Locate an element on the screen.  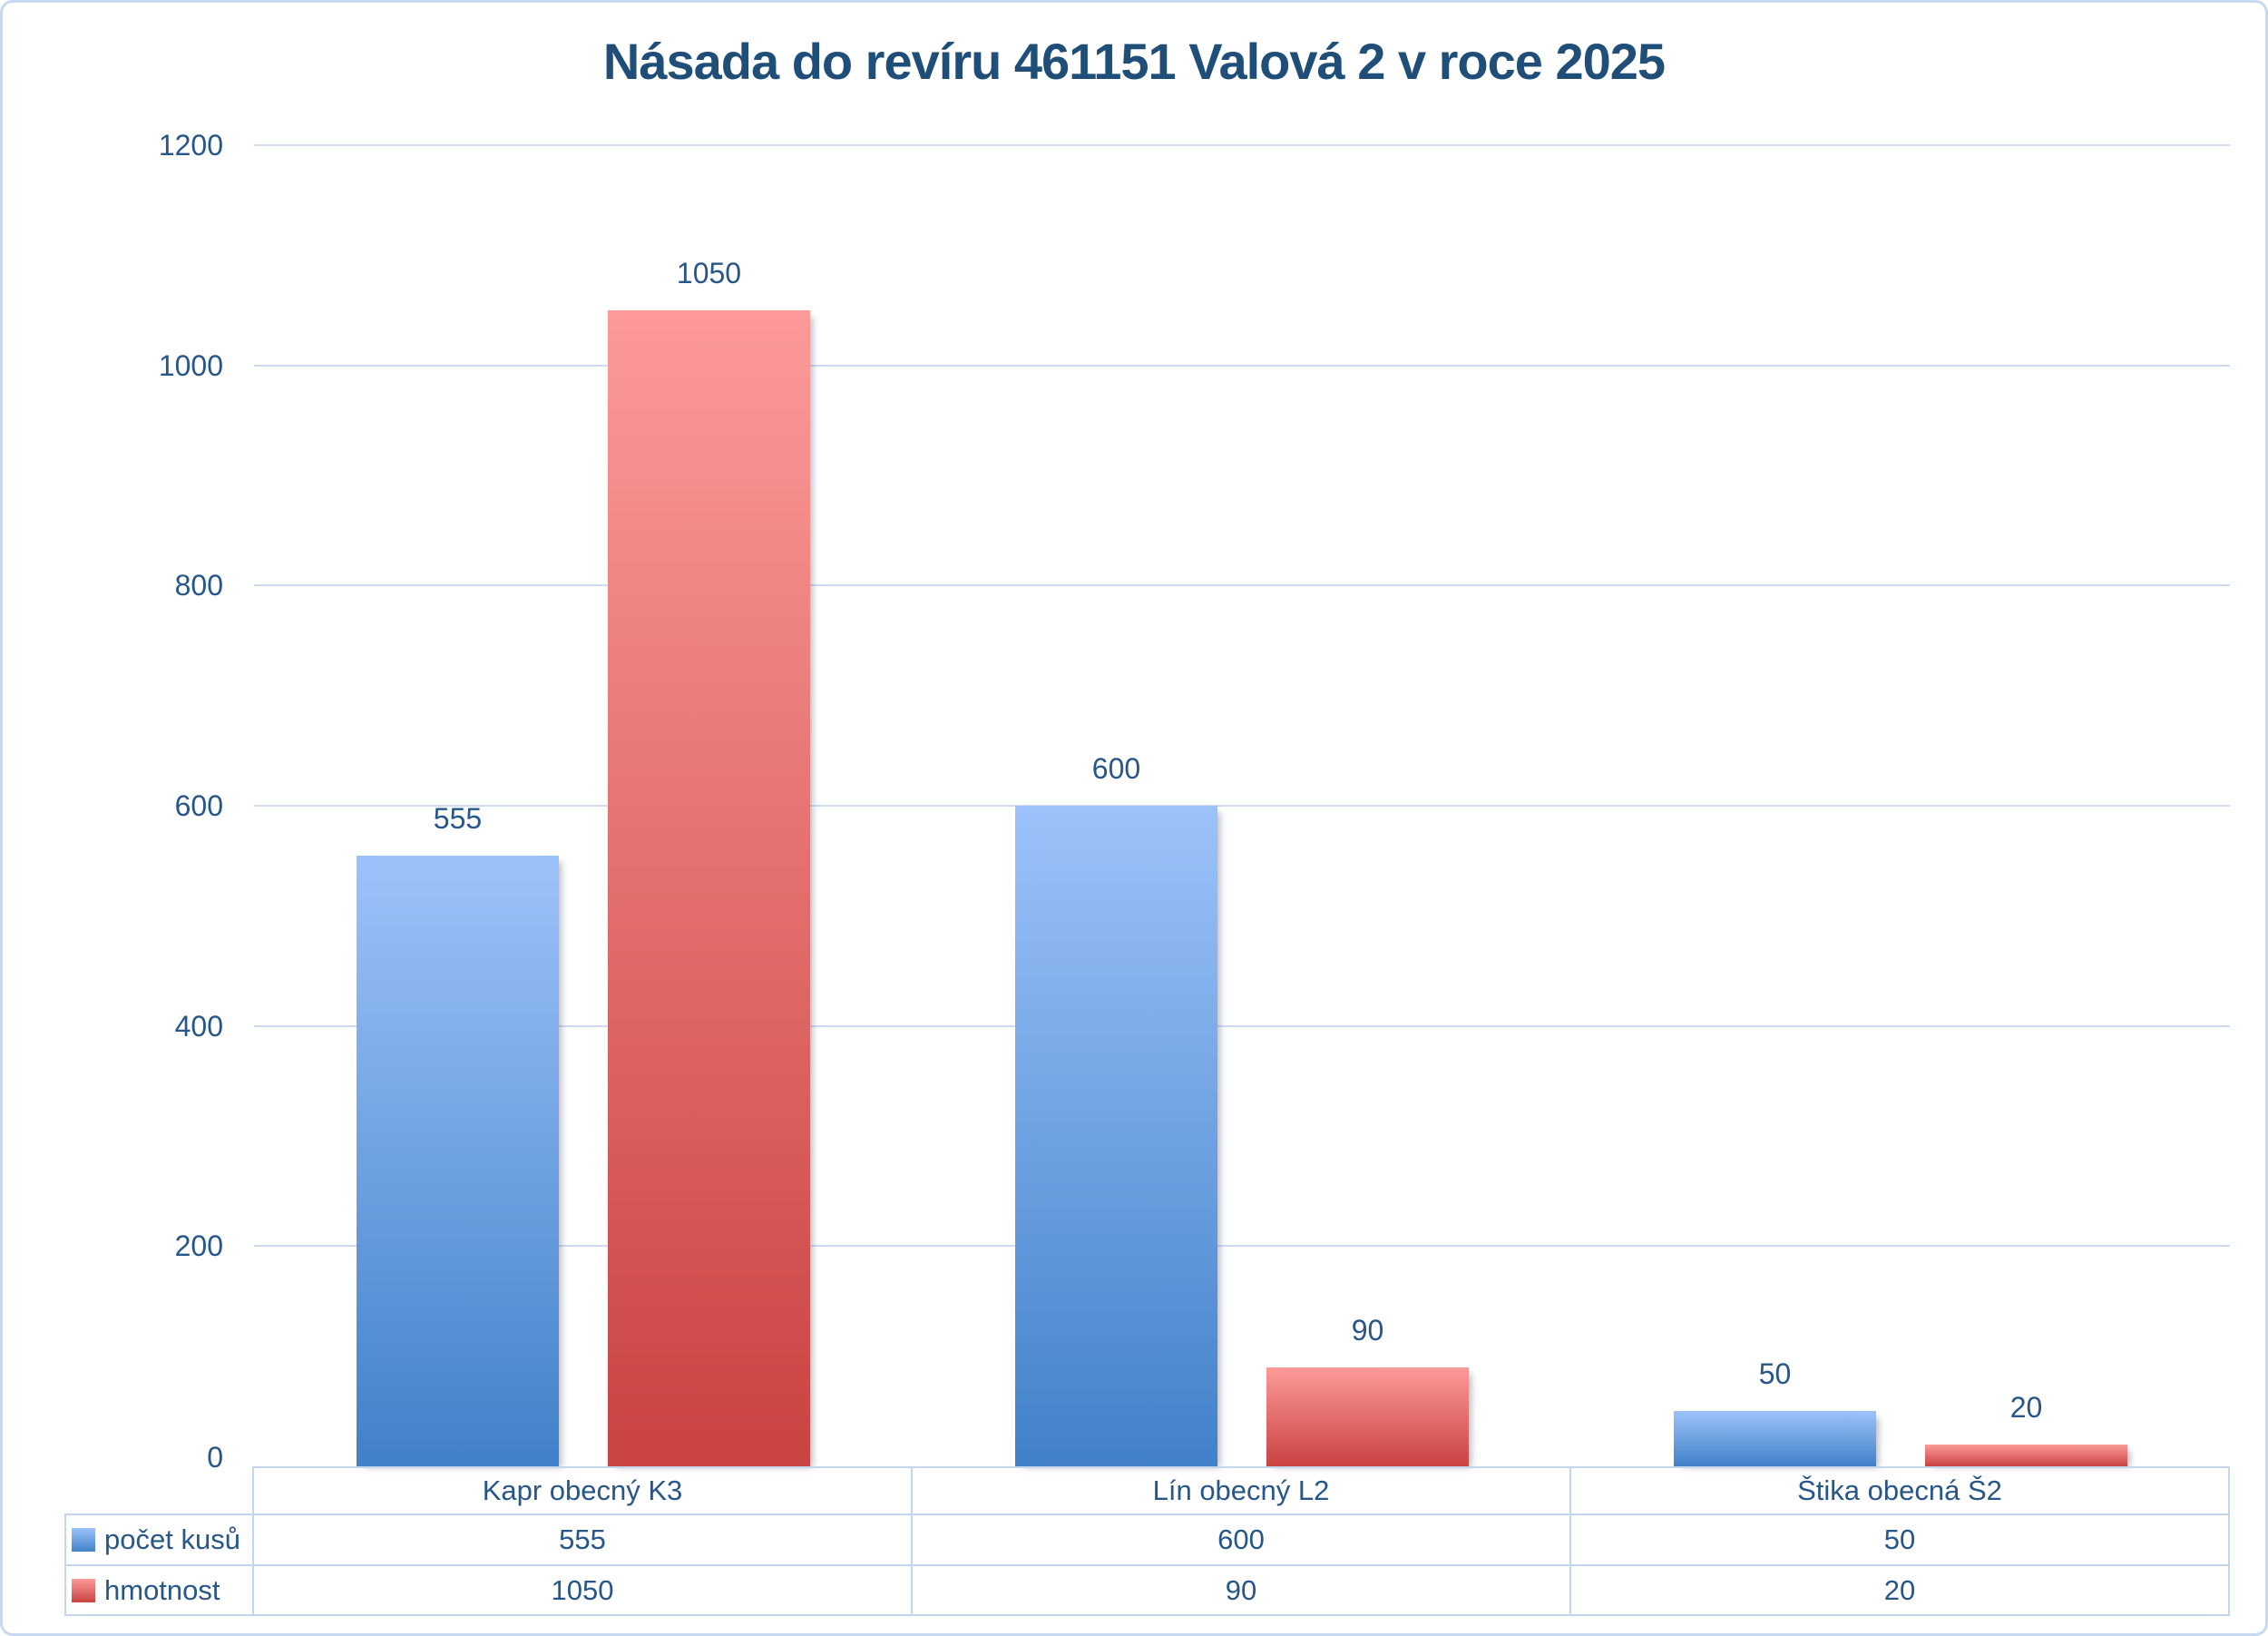
table-value-cell: 600 is located at coordinates (1242, 1541).